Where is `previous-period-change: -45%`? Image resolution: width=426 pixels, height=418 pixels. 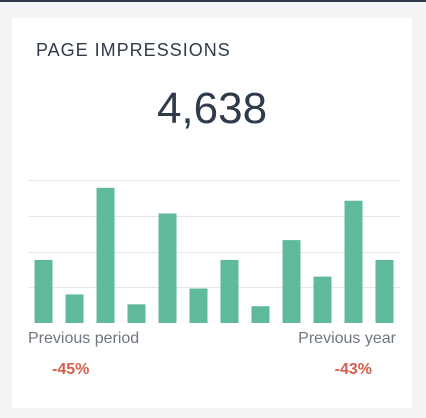 previous-period-change: -45% is located at coordinates (71, 369).